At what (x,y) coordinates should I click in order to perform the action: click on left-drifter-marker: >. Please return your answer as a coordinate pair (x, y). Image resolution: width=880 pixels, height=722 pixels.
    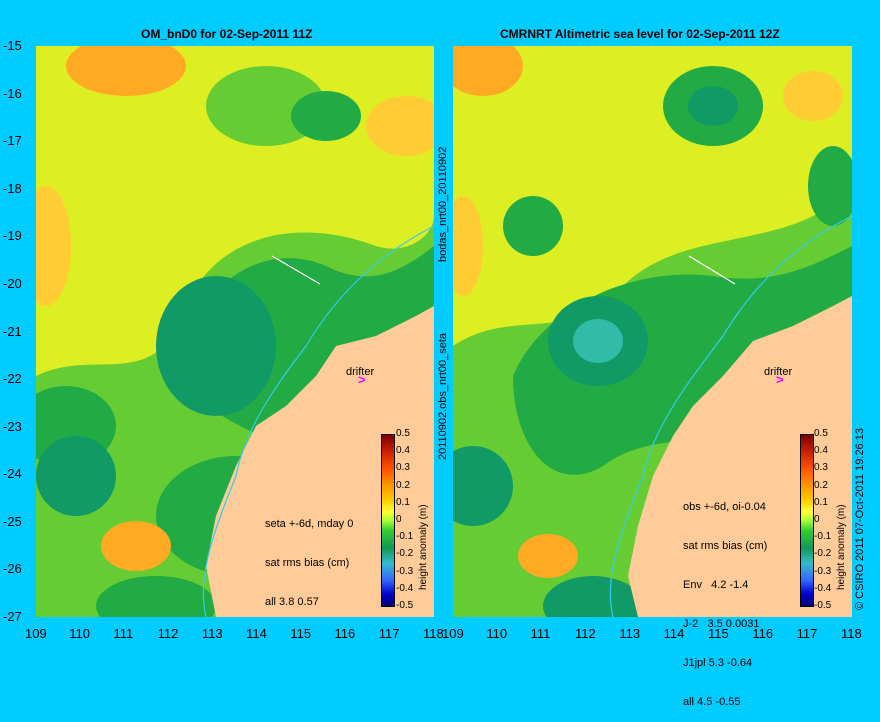
    Looking at the image, I should click on (362, 379).